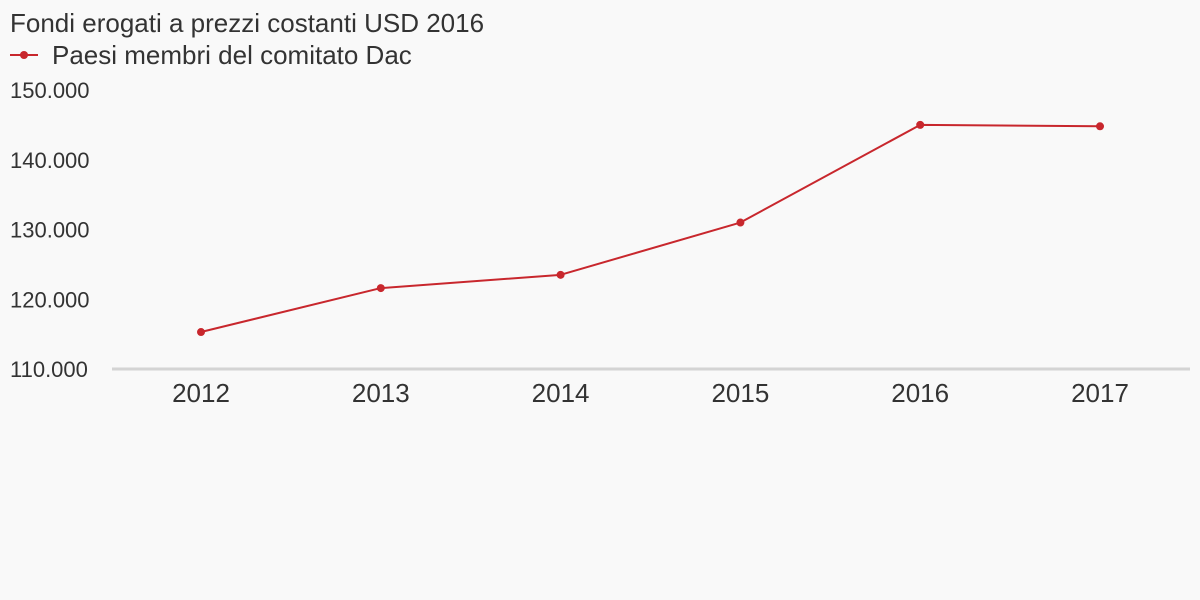  I want to click on x-tick-label: 2012, so click(201, 393).